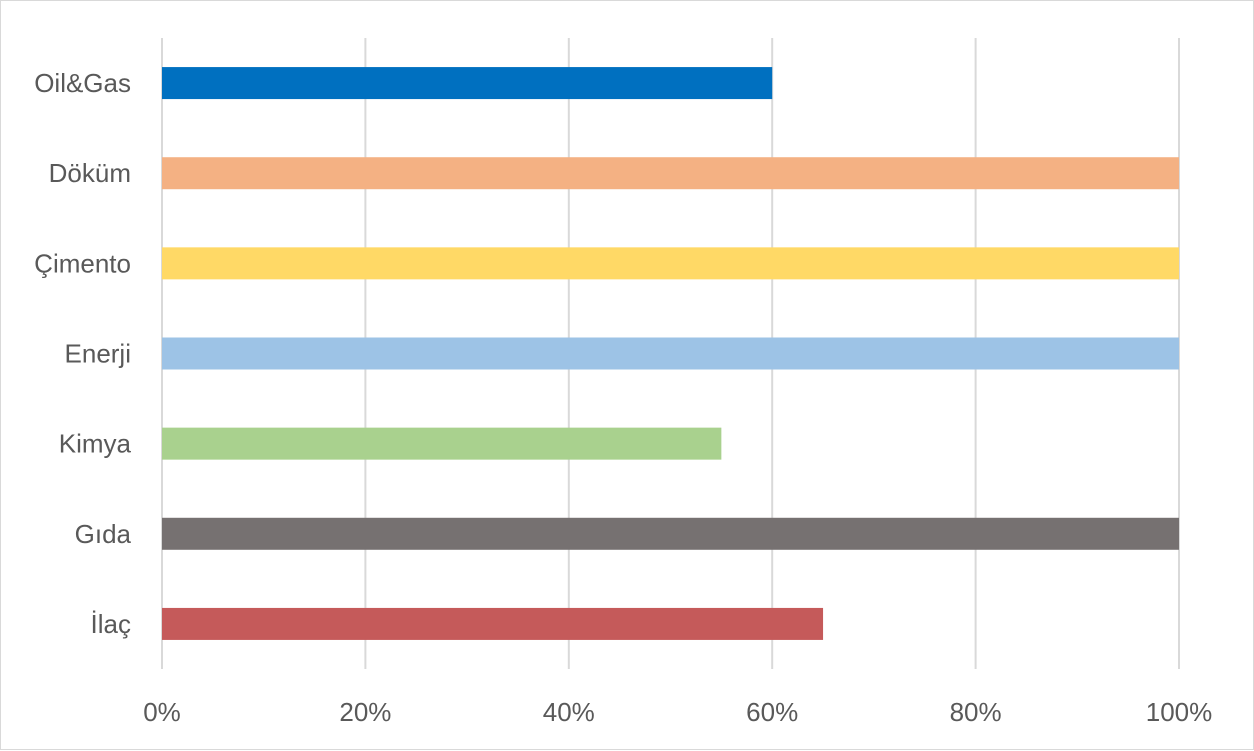 The height and width of the screenshot is (751, 1254). Describe the element at coordinates (365, 712) in the screenshot. I see `x-tick-label: 20%` at that location.